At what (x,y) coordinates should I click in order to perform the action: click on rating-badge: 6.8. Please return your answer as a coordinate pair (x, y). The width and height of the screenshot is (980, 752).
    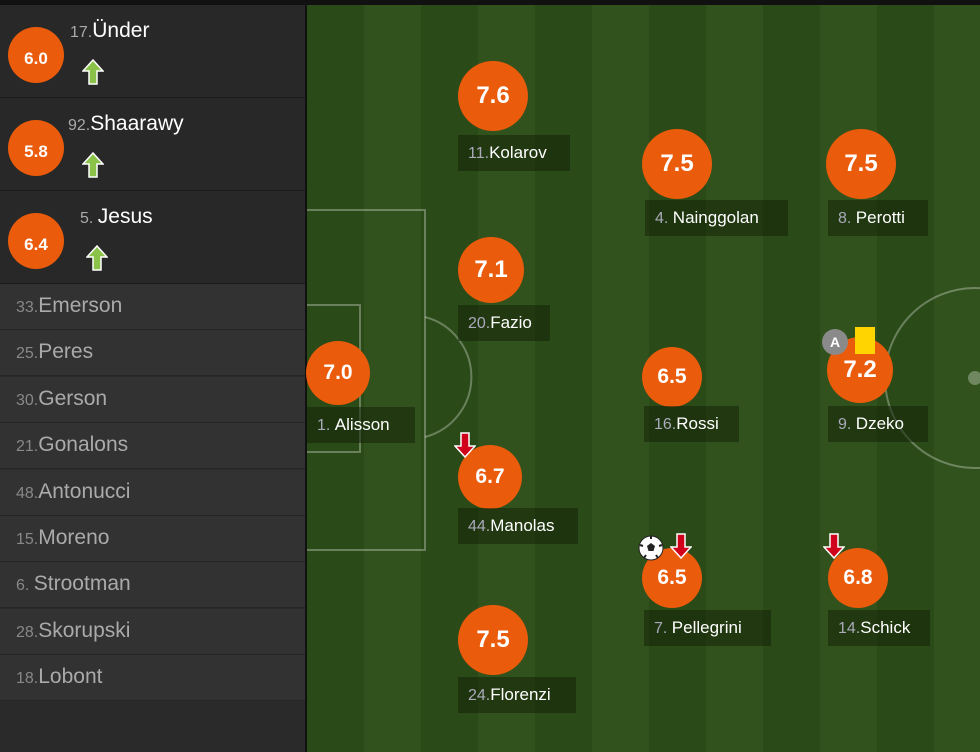
    Looking at the image, I should click on (858, 578).